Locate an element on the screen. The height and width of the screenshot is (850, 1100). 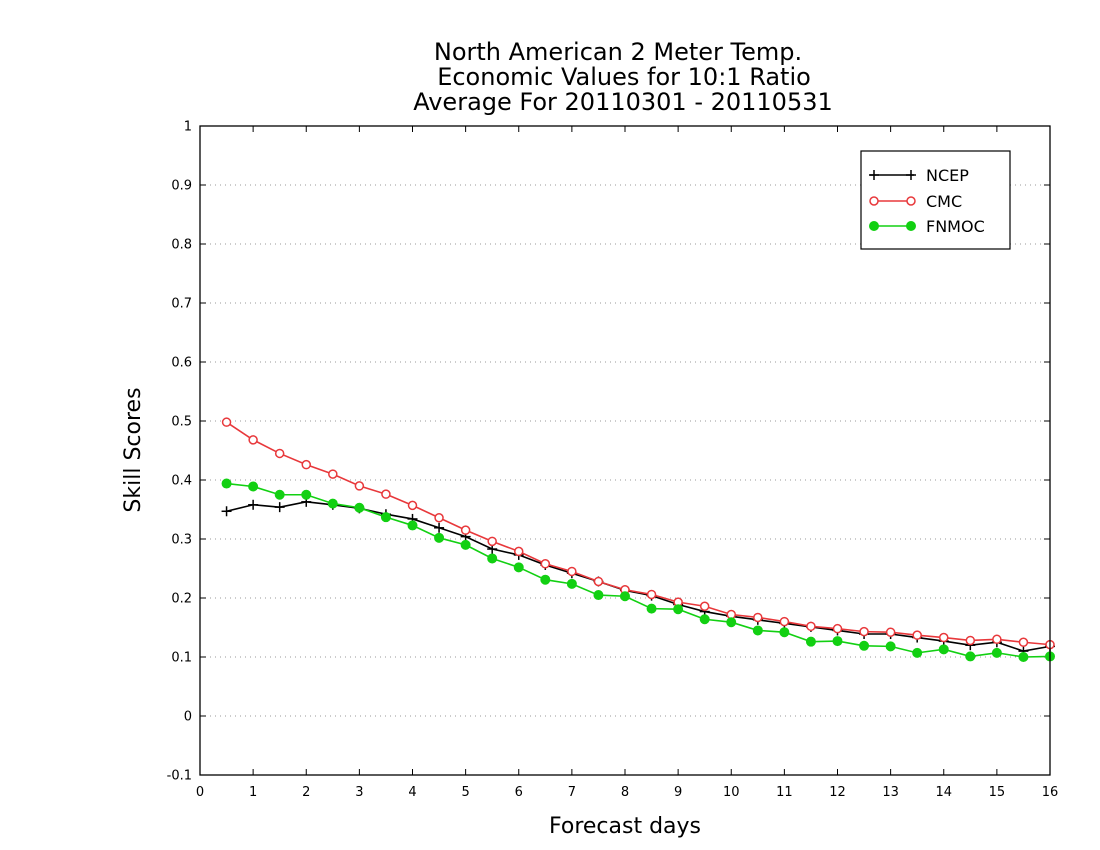
y-tick-label: 0 is located at coordinates (188, 717).